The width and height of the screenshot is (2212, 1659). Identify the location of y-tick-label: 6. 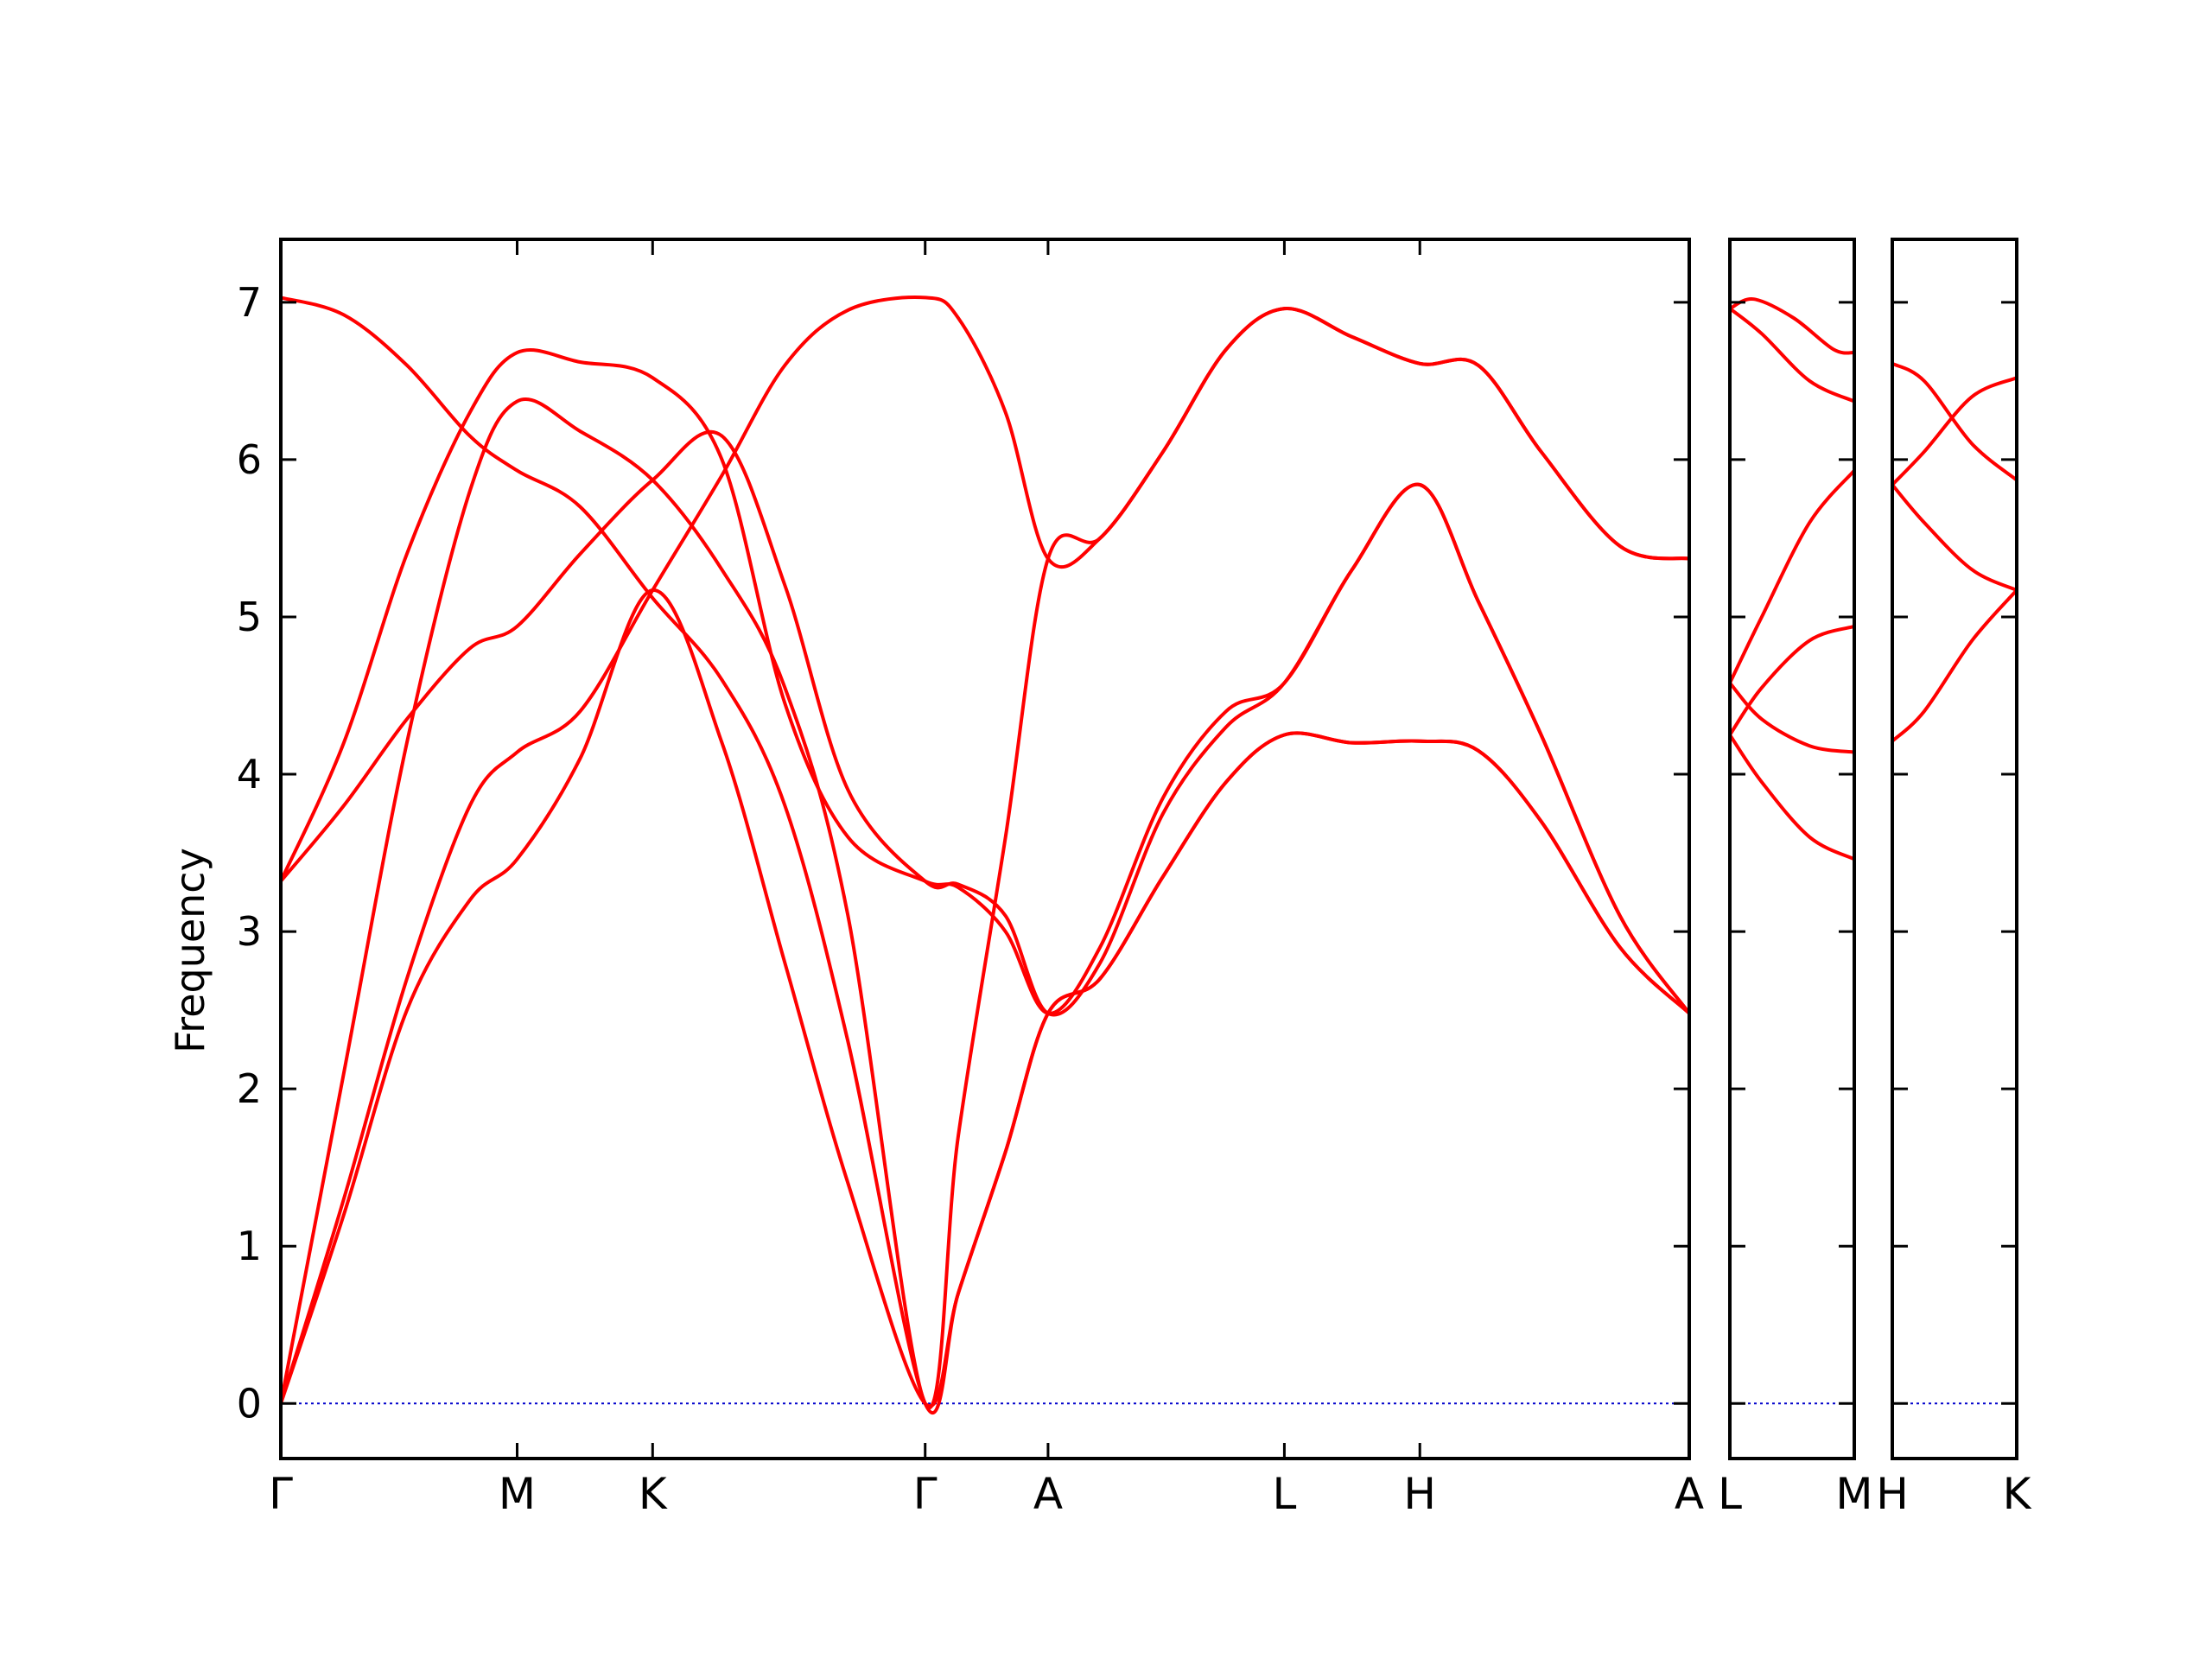
(249, 459).